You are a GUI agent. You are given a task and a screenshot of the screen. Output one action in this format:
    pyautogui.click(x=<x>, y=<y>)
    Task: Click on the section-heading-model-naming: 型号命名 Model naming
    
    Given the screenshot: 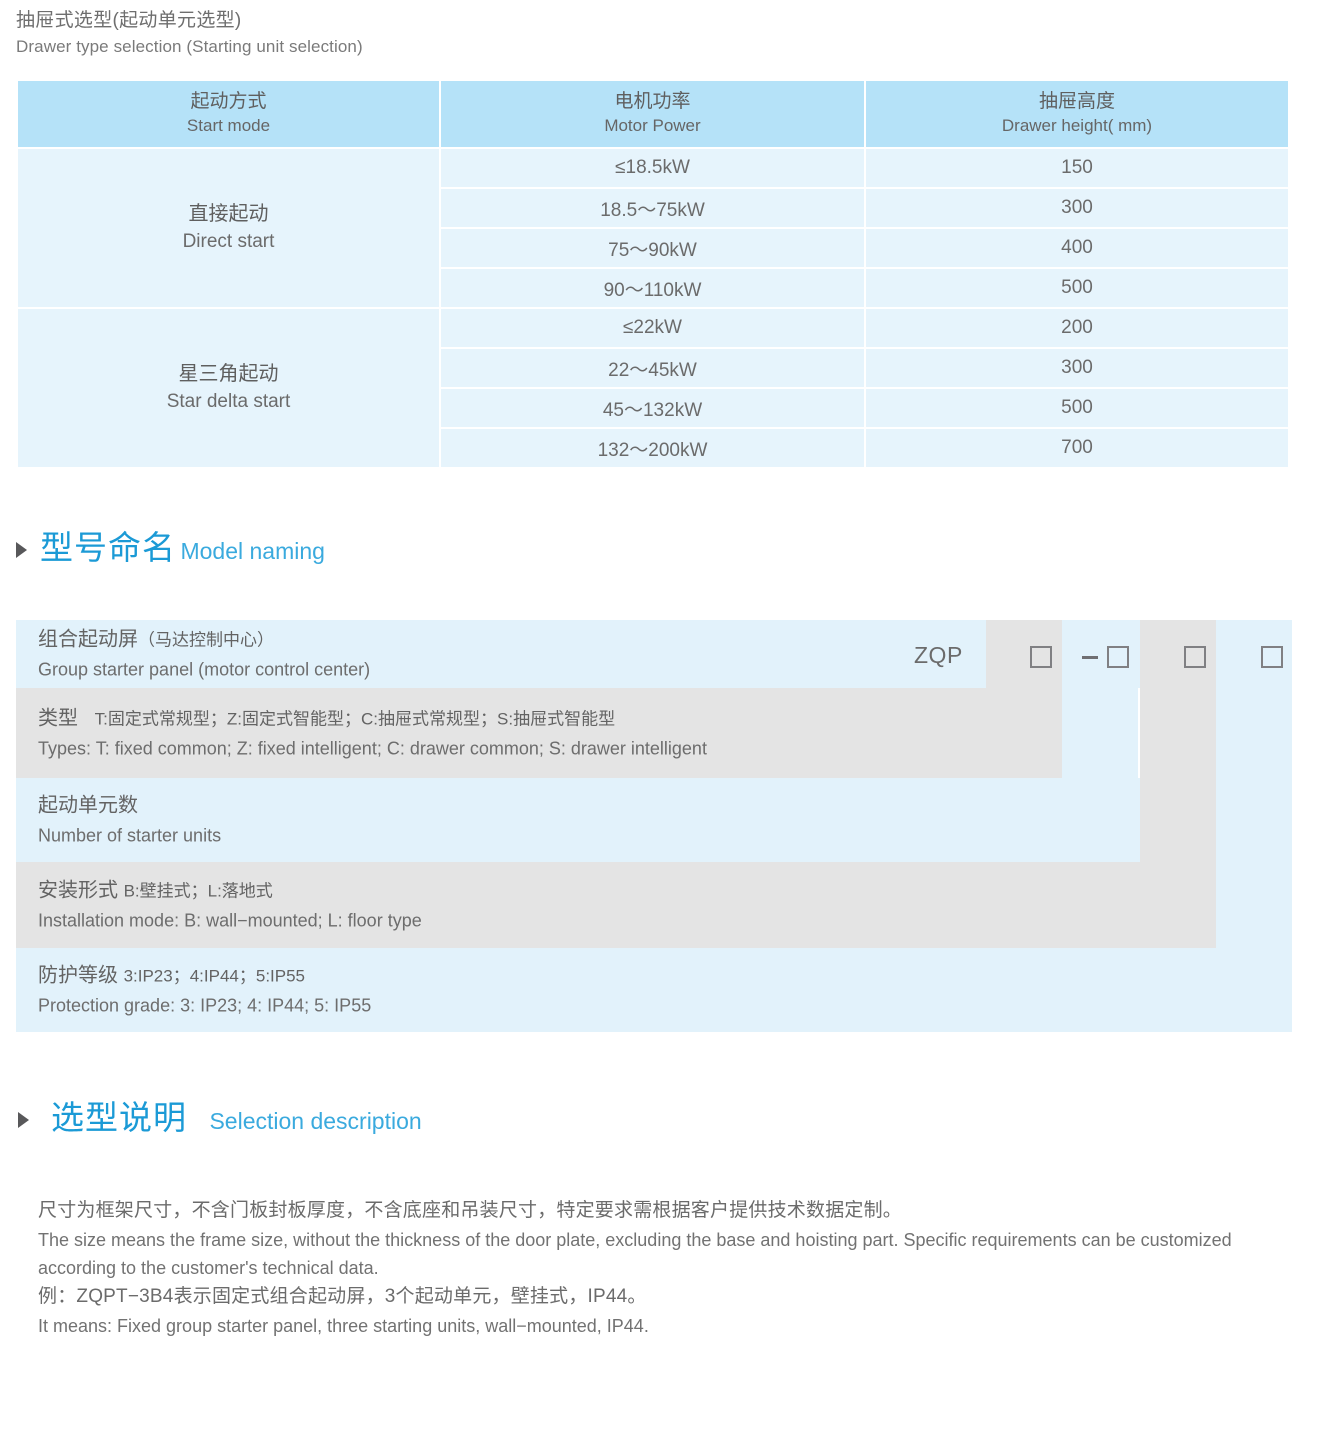 What is the action you would take?
    pyautogui.click(x=170, y=548)
    